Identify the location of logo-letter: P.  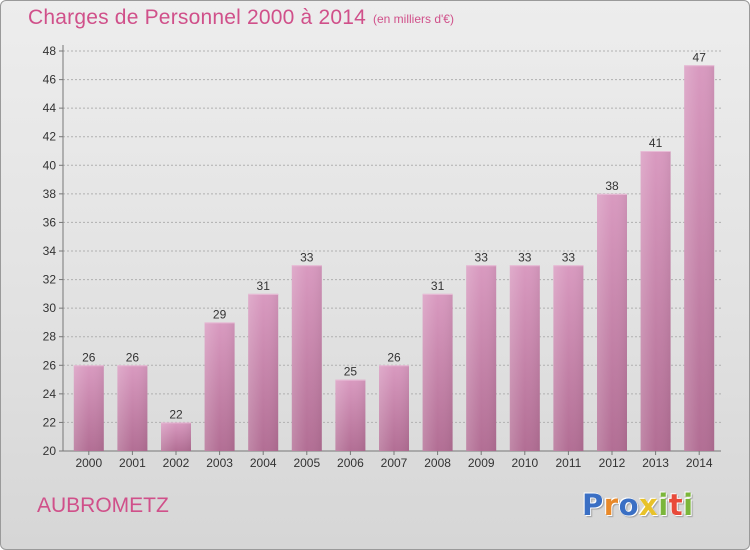
(593, 505).